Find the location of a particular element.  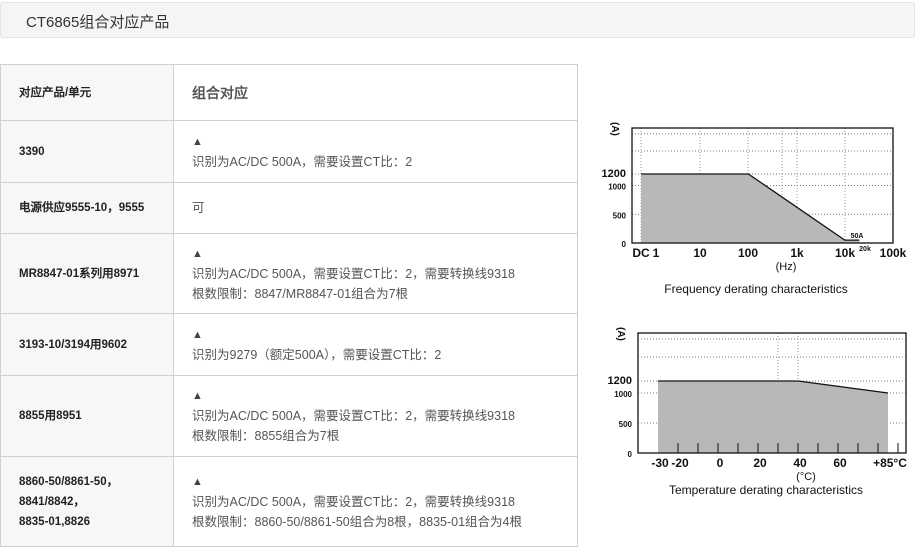

x-tick-label: -30 is located at coordinates (660, 463).